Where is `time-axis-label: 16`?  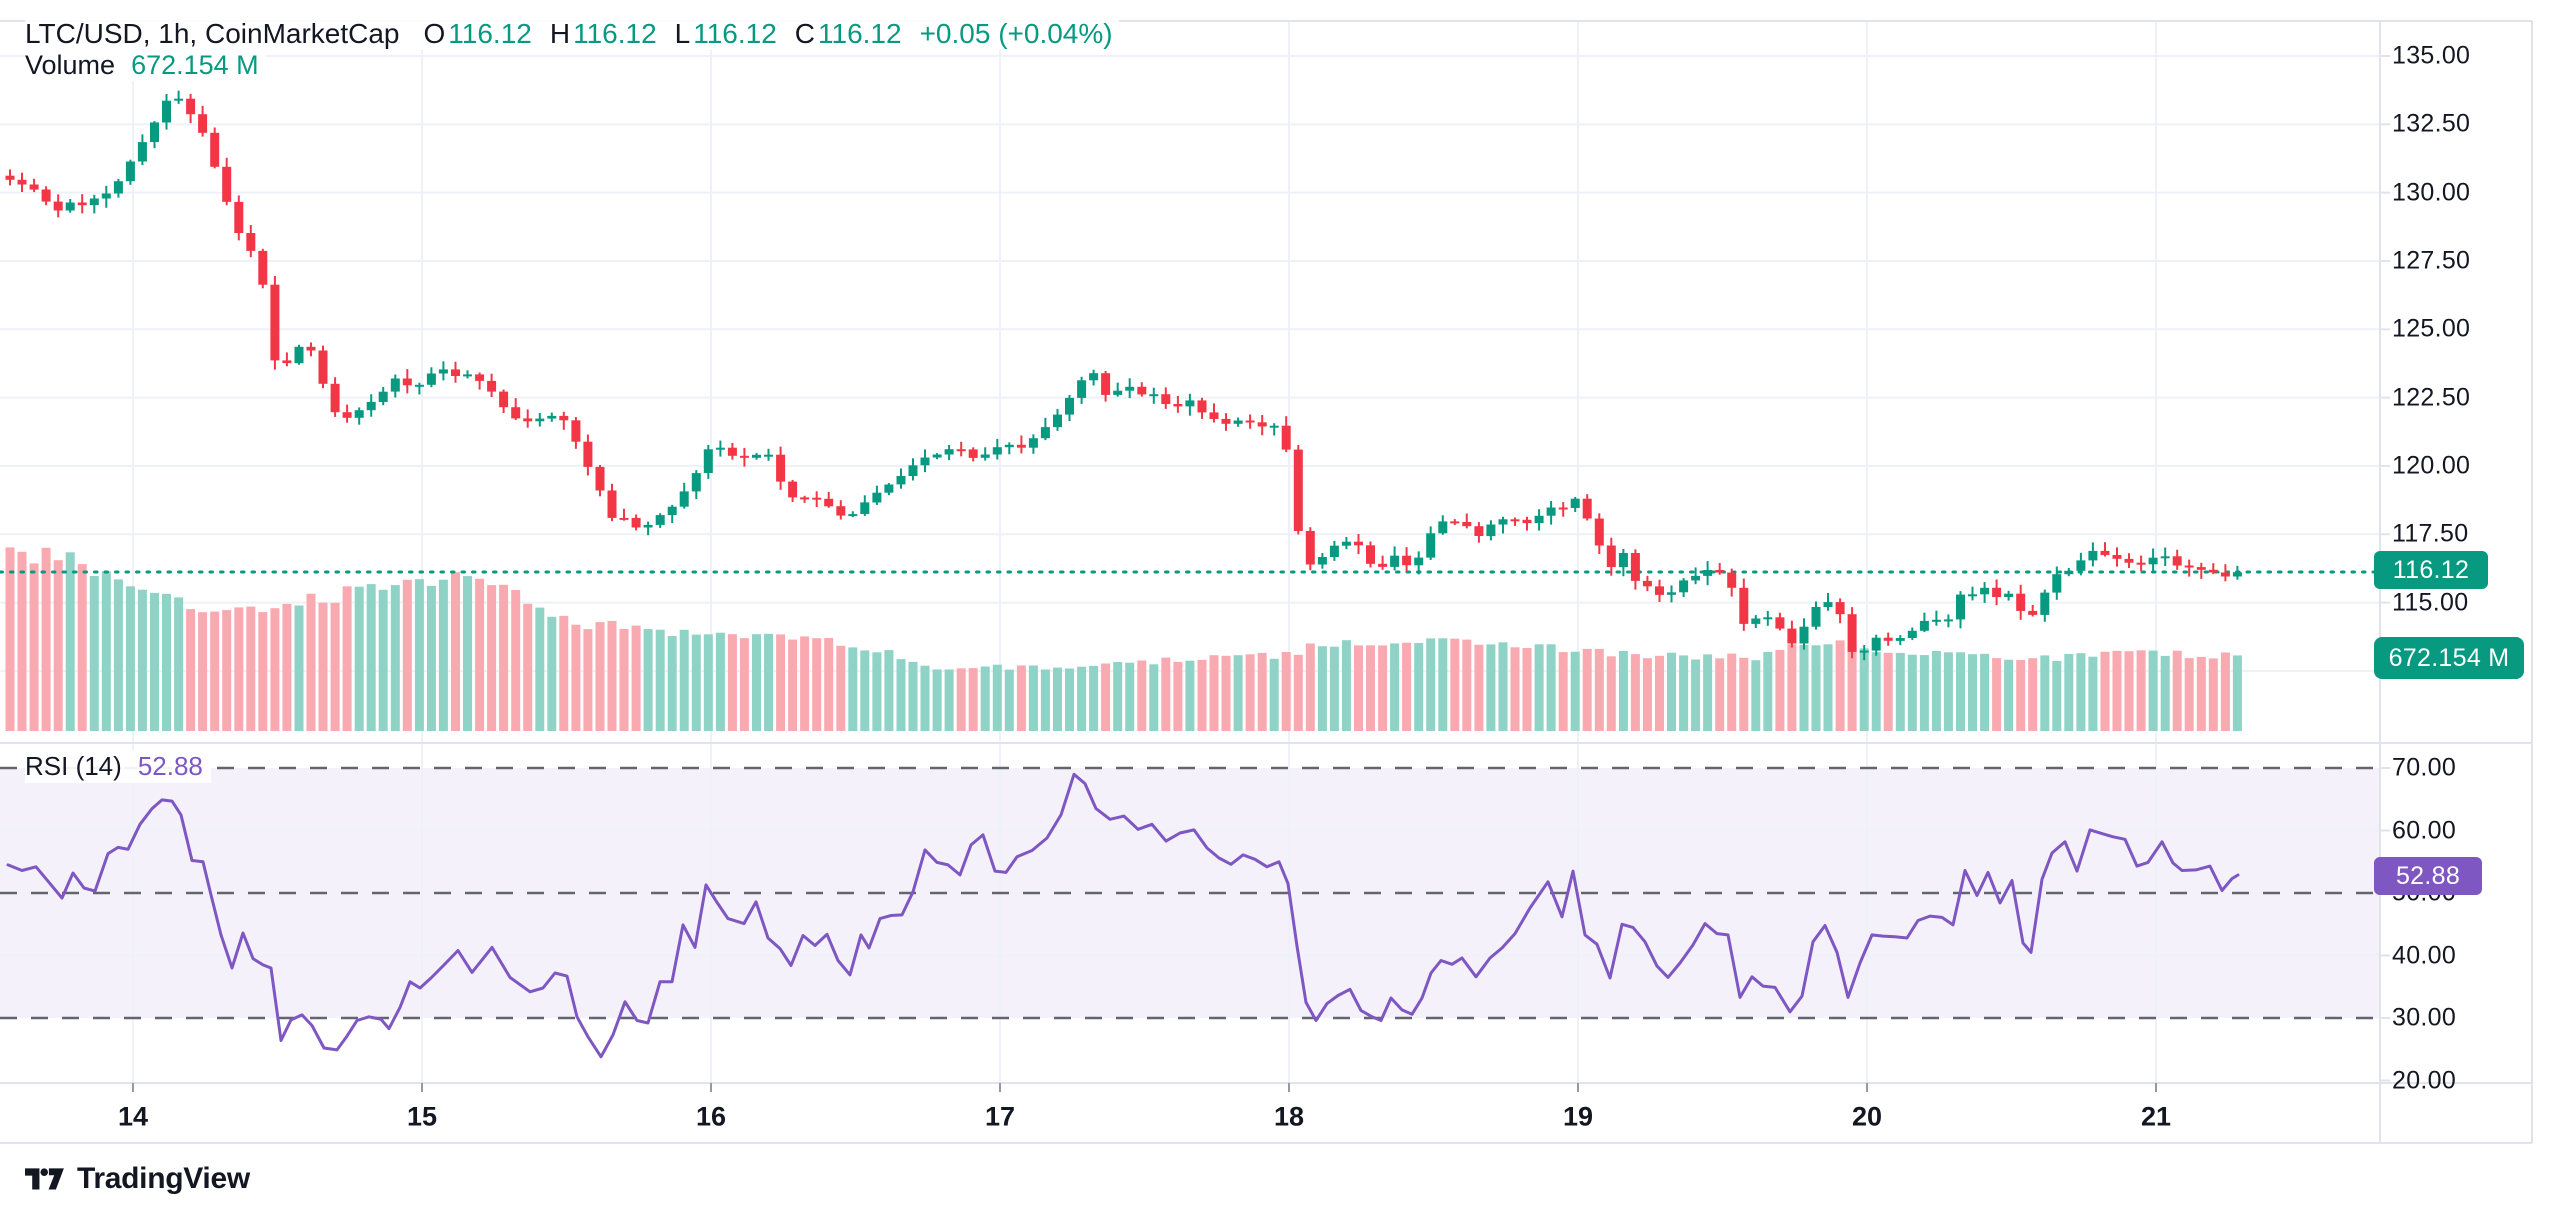 time-axis-label: 16 is located at coordinates (711, 1116).